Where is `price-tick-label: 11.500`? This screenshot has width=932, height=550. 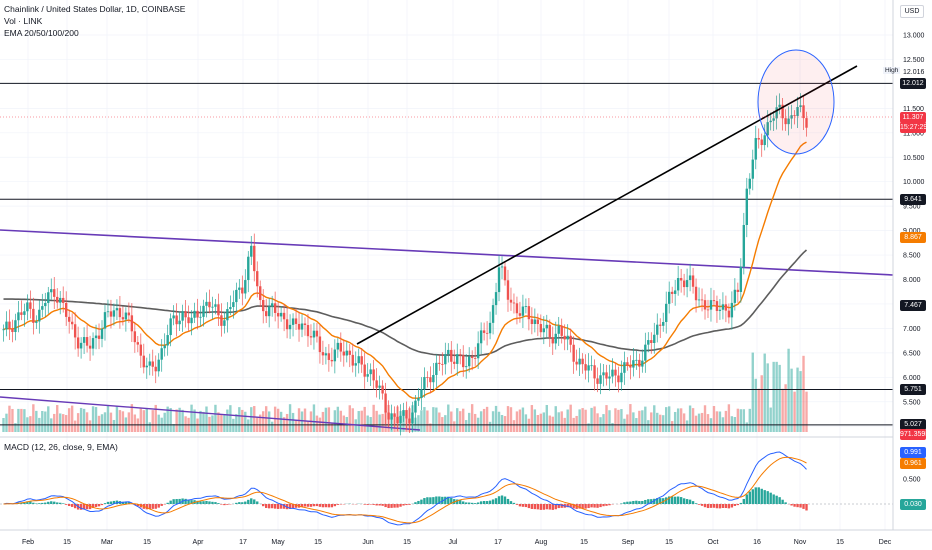 price-tick-label: 11.500 is located at coordinates (913, 109).